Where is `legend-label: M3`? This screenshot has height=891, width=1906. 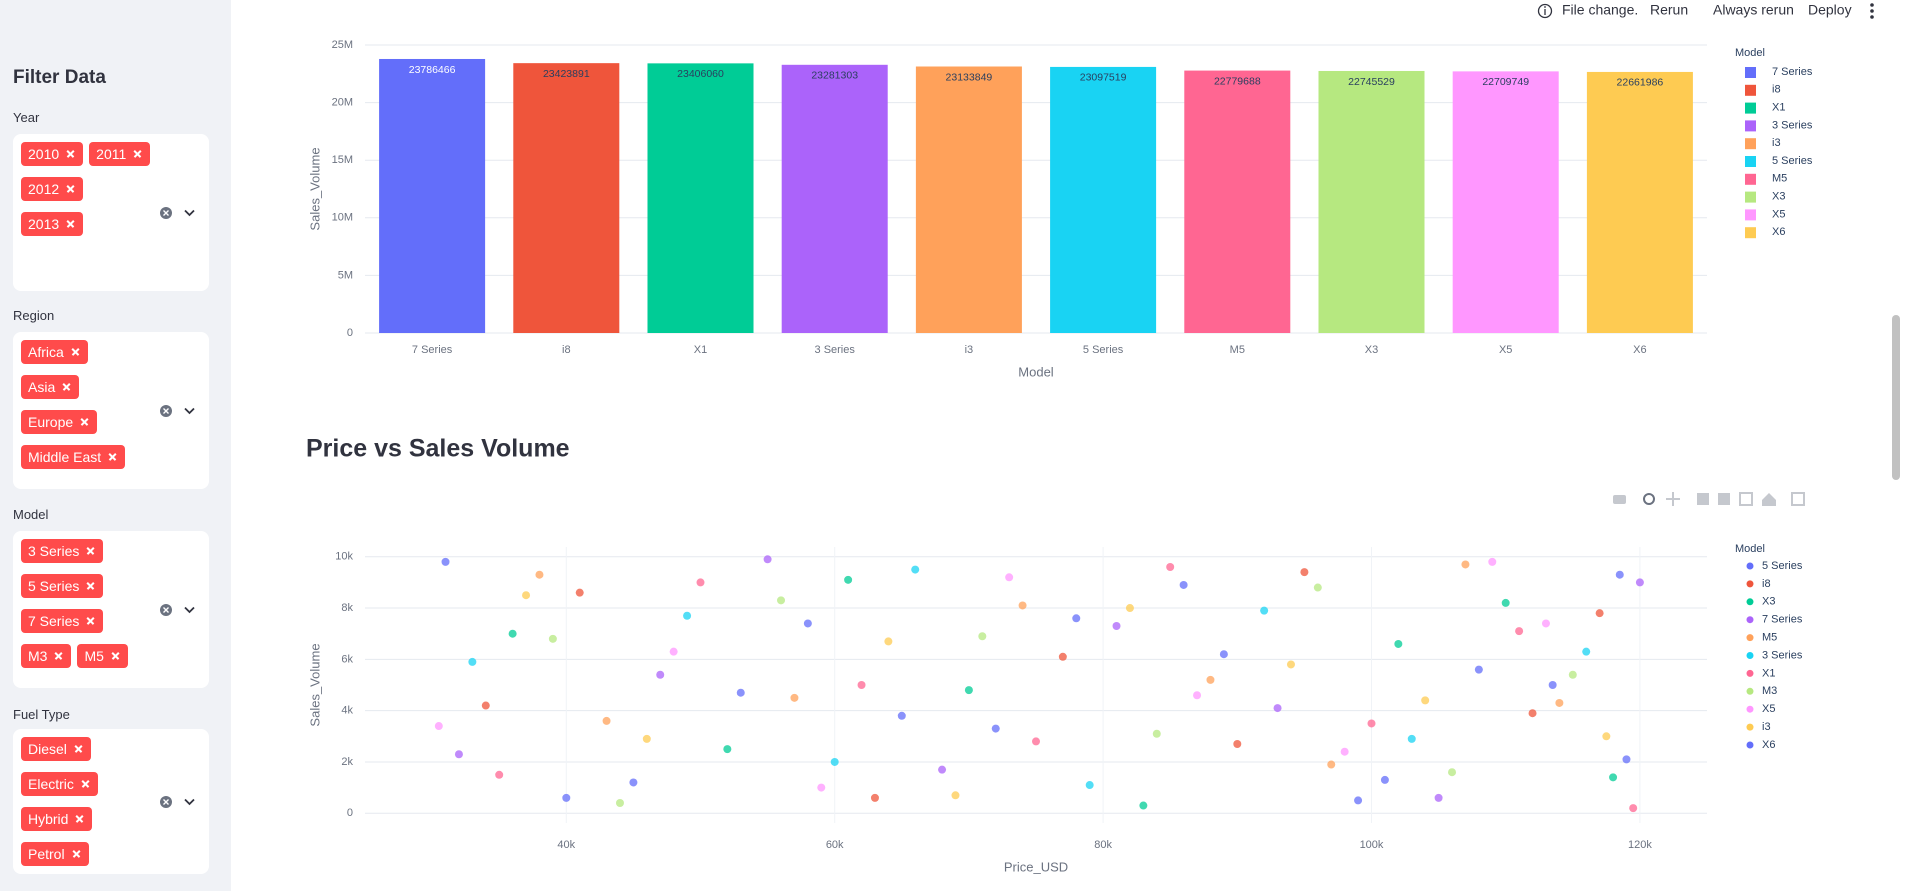
legend-label: M3 is located at coordinates (1769, 691).